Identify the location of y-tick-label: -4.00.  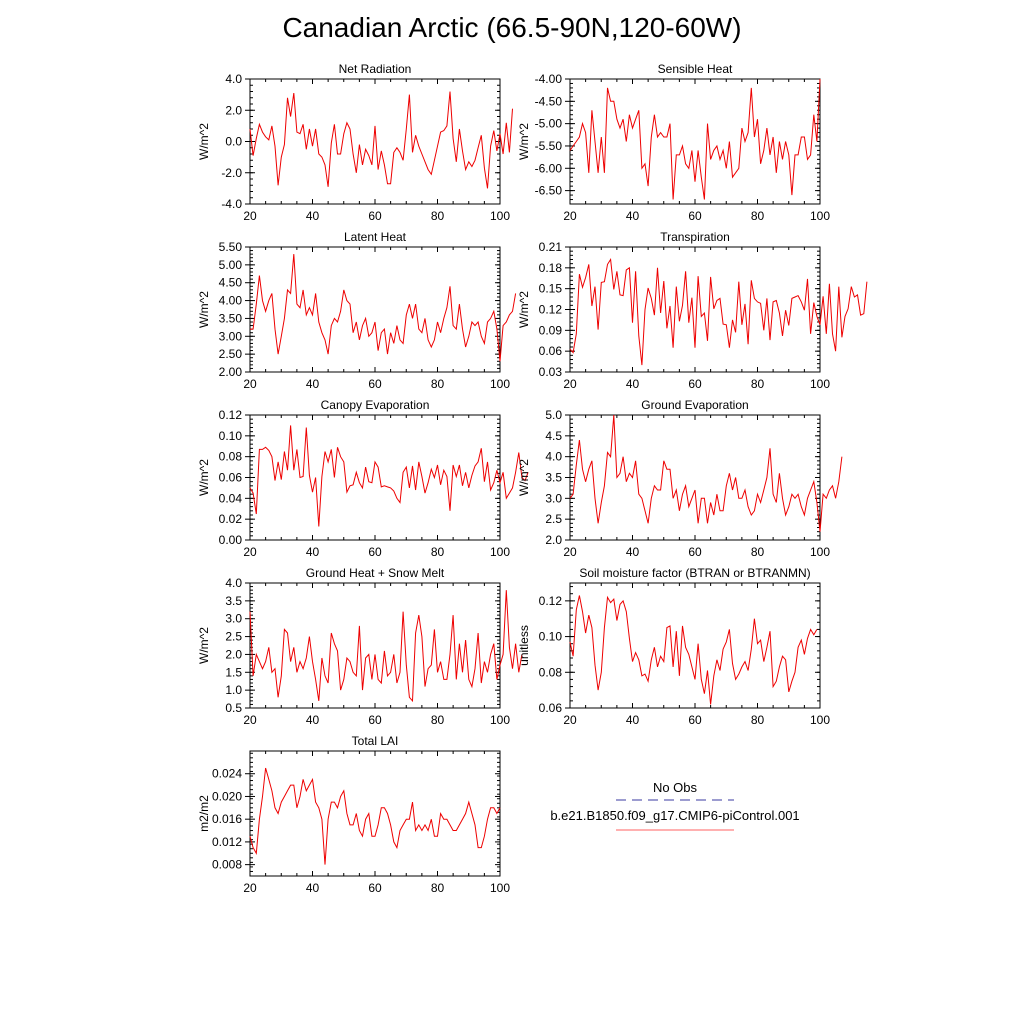
(549, 79).